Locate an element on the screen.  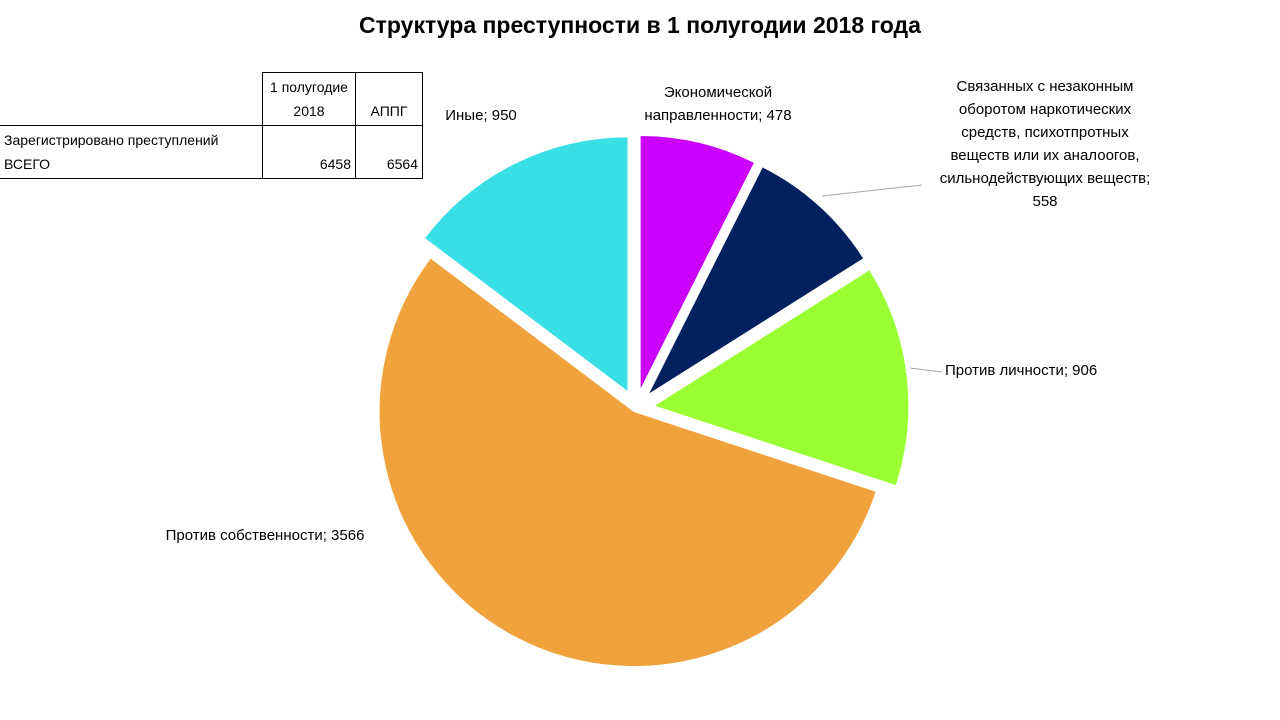
table-header: 1 полугодие 2018 АППГ is located at coordinates (211, 99).